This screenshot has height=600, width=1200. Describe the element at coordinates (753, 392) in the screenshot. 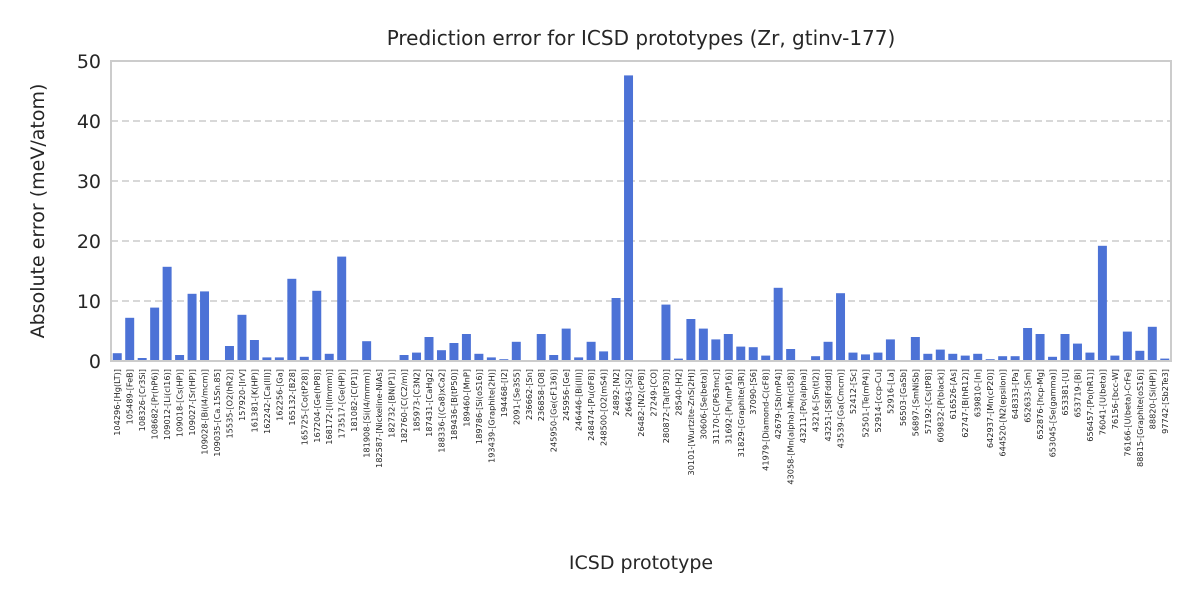

I see `x-tick-label: 37090-[S6]` at that location.